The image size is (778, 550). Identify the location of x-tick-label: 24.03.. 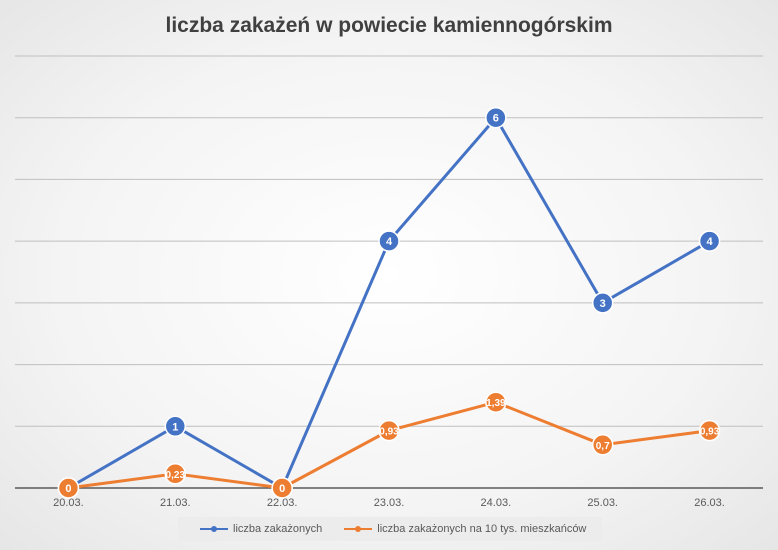
(496, 503).